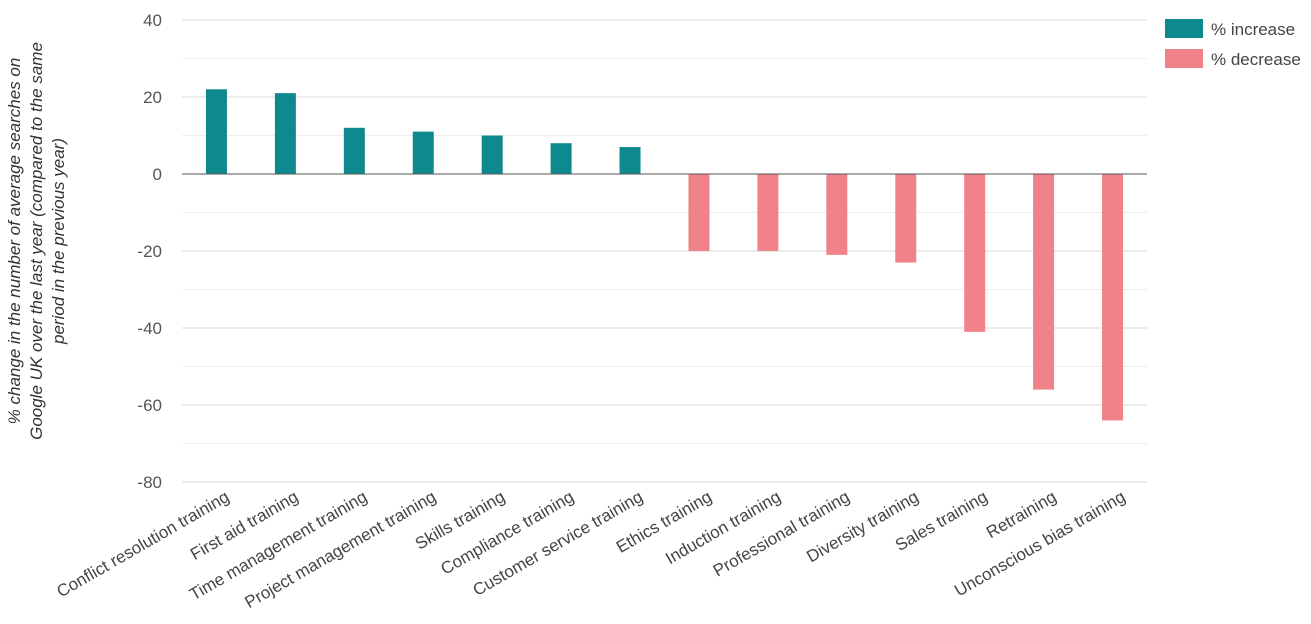 The image size is (1311, 624). Describe the element at coordinates (152, 97) in the screenshot. I see `y-tick-label: 20` at that location.